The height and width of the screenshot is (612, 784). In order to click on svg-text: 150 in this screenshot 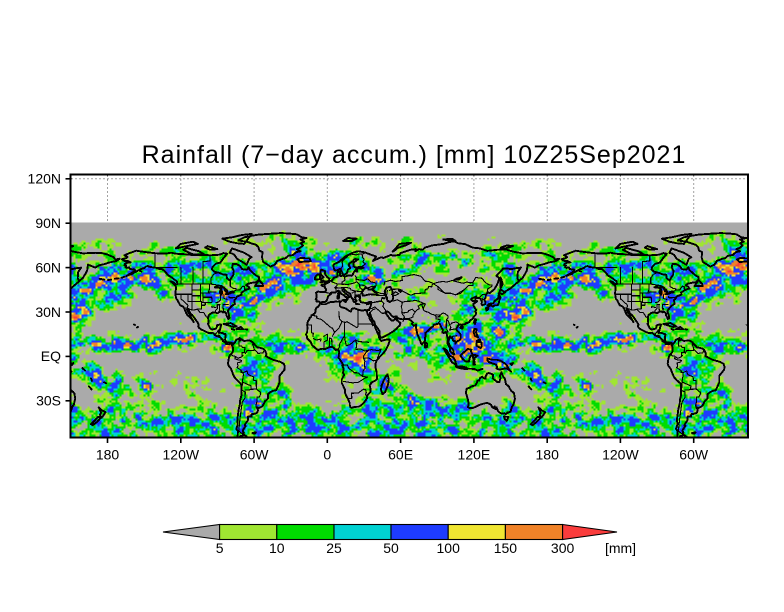, I will do `click(506, 548)`.